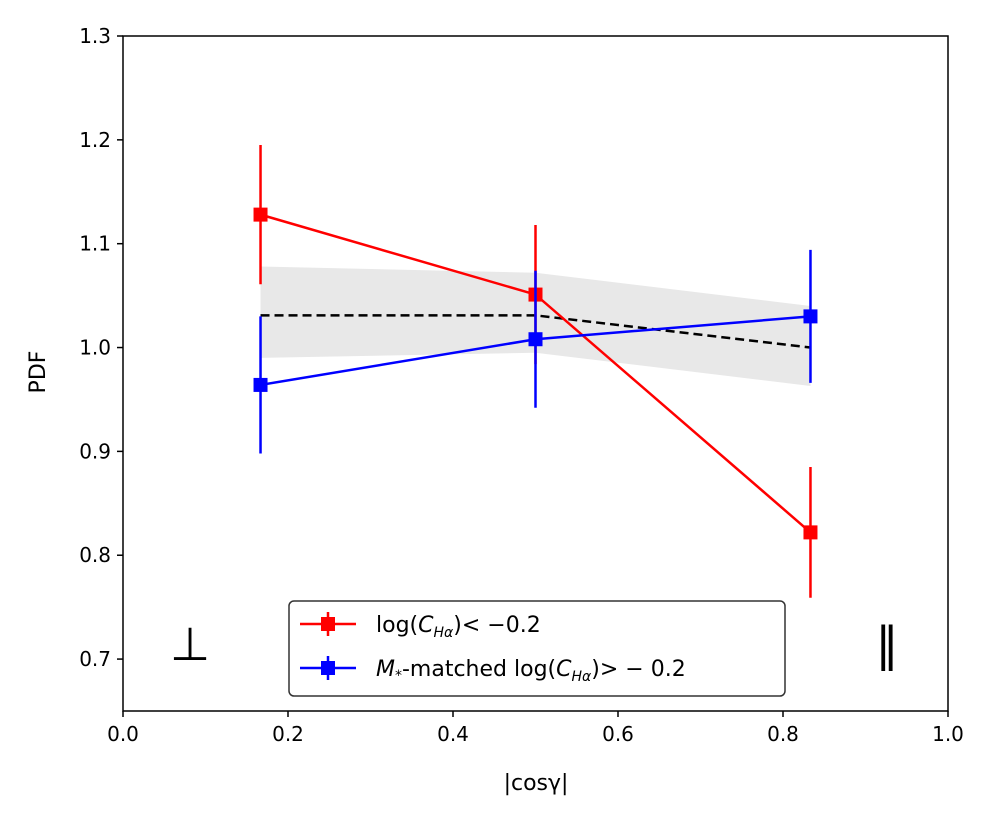 Image resolution: width=996 pixels, height=830 pixels. Describe the element at coordinates (564, 669) in the screenshot. I see `legend-label-blue-c: C` at that location.